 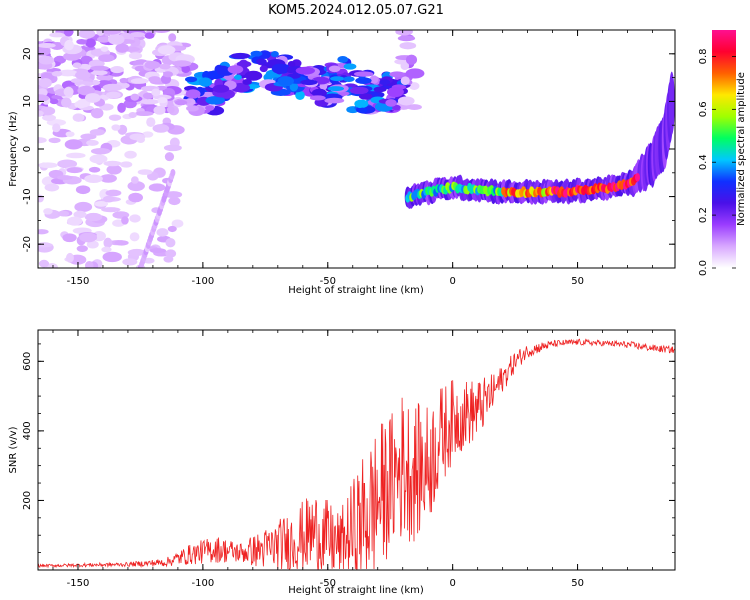 What do you see at coordinates (203, 281) in the screenshot?
I see `spectrogram-x-tick-label: -100` at bounding box center [203, 281].